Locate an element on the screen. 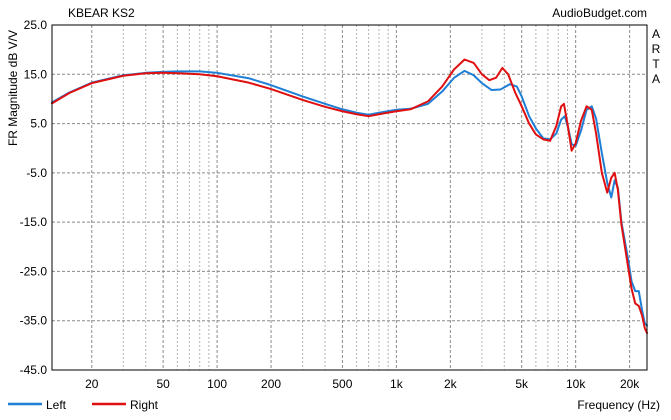 This screenshot has width=671, height=420. y-tick-label: -5.0 is located at coordinates (36, 173).